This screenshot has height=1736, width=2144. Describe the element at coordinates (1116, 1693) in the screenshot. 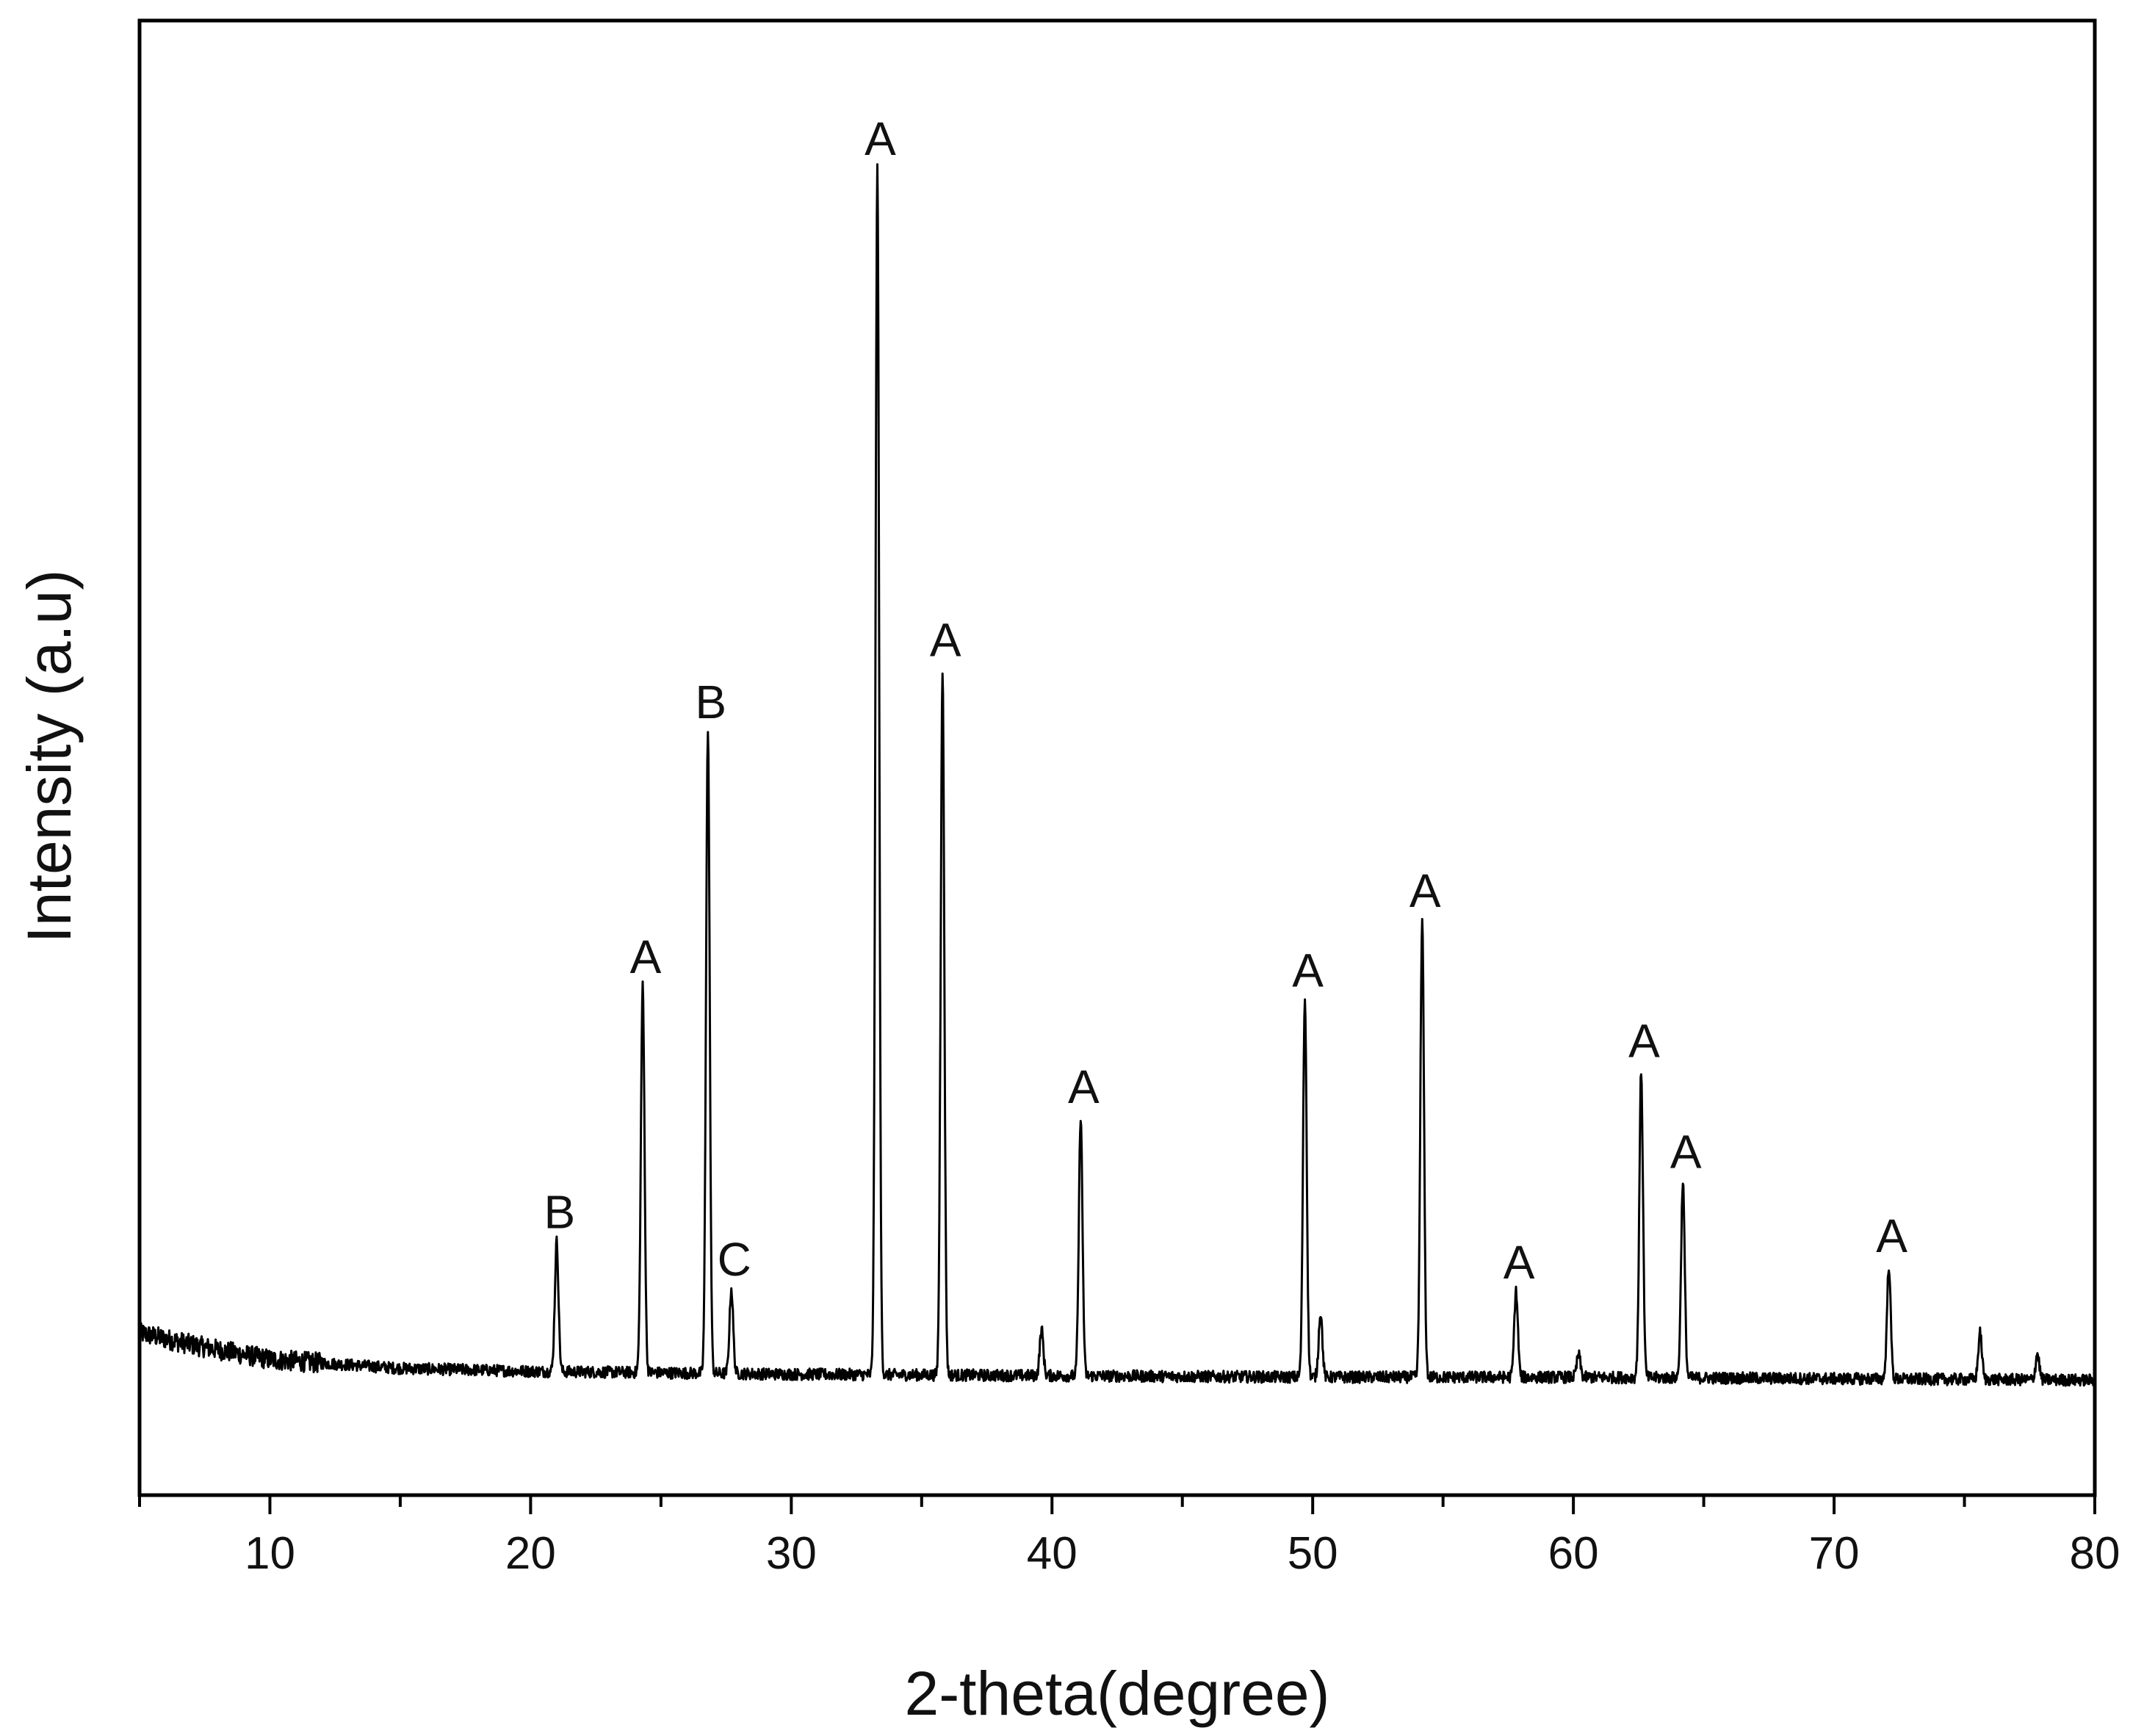

I see `x-axis-title: 2-theta(degree)` at that location.